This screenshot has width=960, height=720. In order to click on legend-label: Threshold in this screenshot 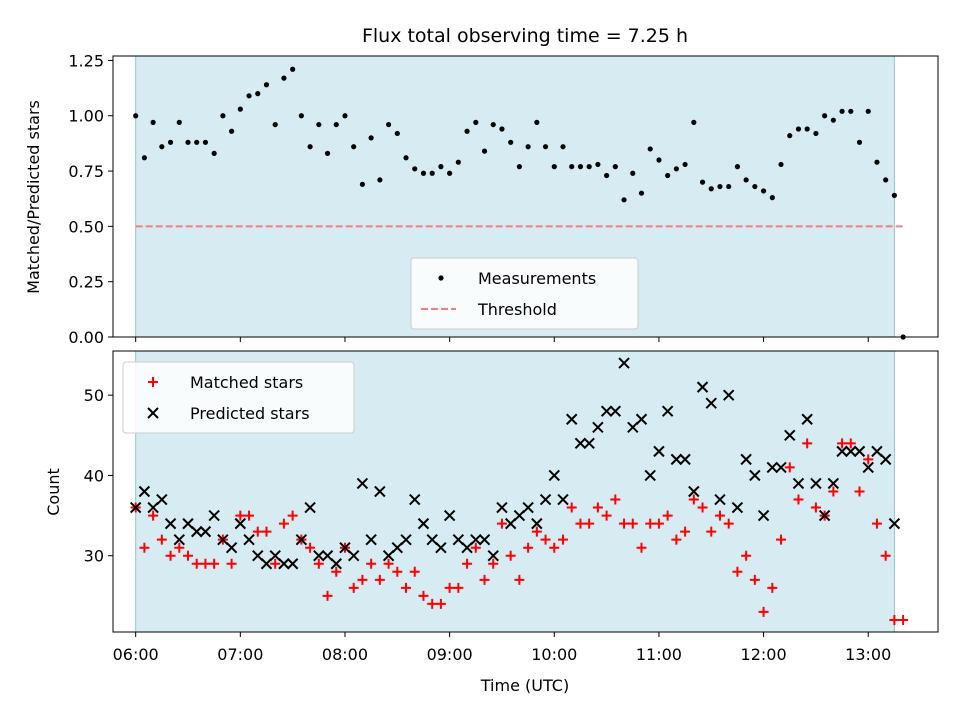, I will do `click(517, 309)`.